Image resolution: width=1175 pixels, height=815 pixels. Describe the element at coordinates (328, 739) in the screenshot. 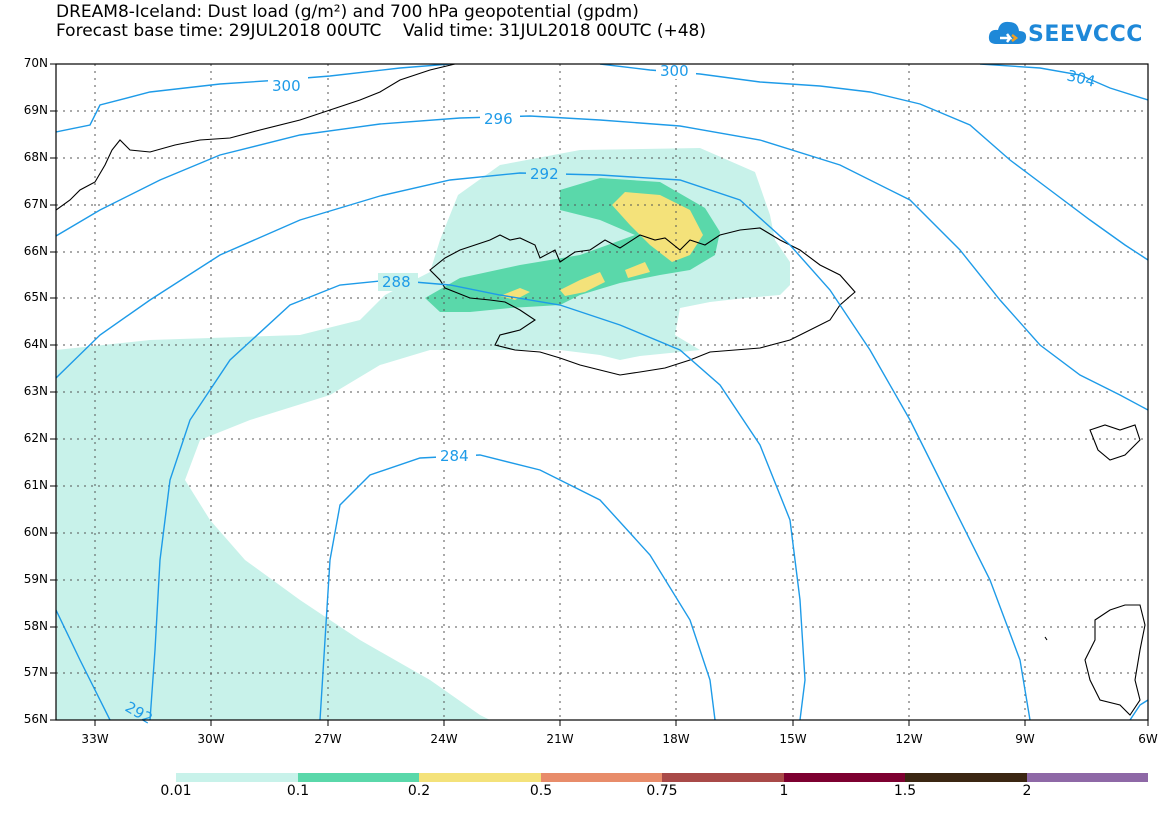

I see `lon-label: 27W` at that location.